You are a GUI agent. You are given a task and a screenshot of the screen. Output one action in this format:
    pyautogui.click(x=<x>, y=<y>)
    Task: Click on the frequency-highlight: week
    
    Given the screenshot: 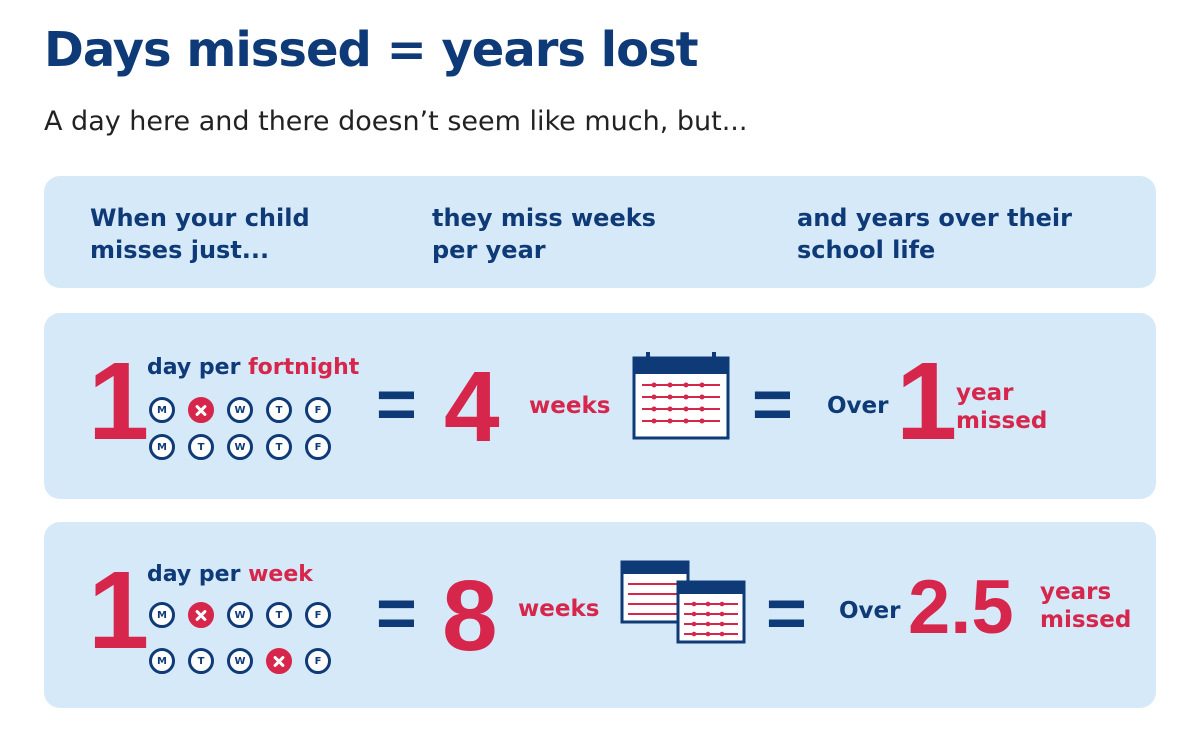 What is the action you would take?
    pyautogui.click(x=280, y=574)
    